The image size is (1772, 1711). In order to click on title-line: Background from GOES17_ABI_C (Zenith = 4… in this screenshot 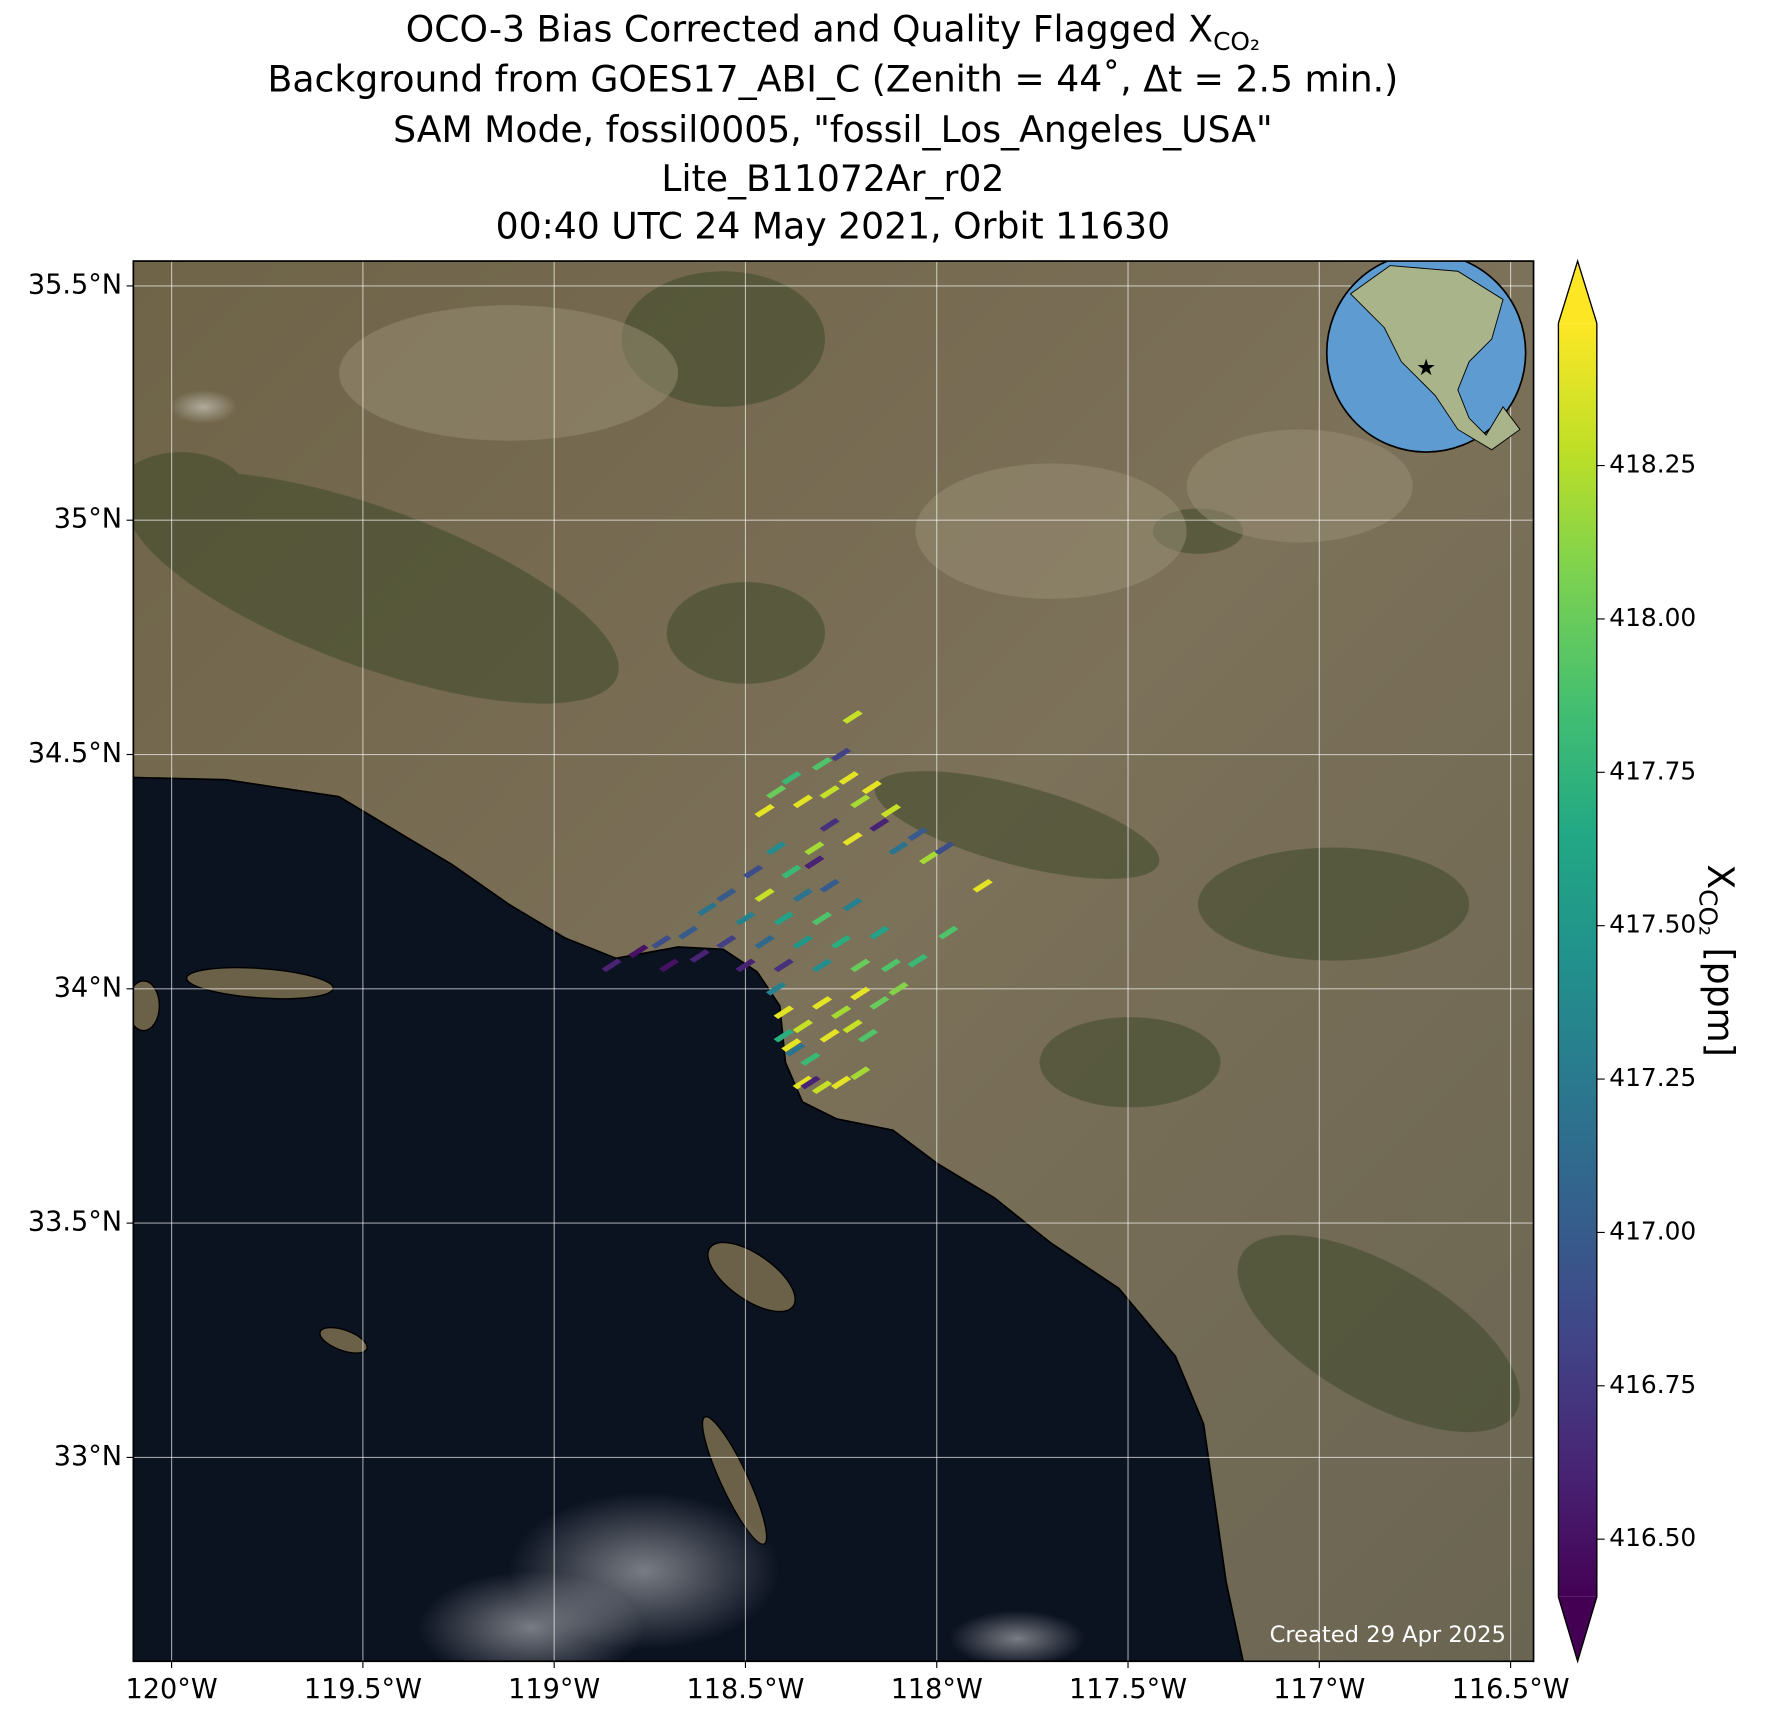, I will do `click(833, 78)`.